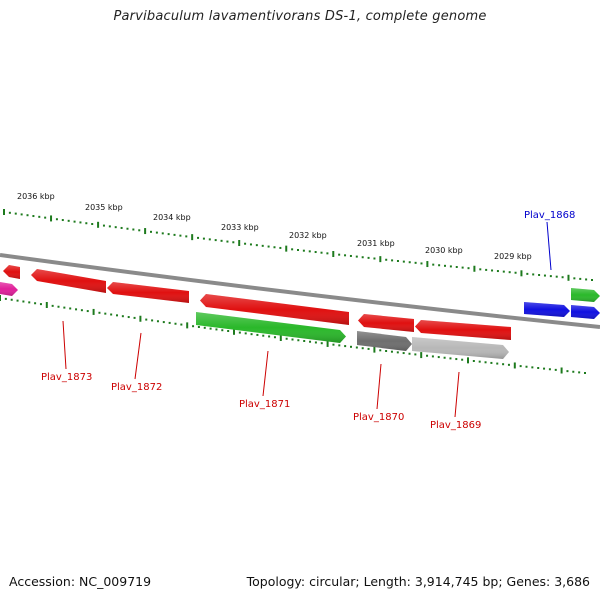 This screenshot has width=600, height=600. I want to click on gene-arrow-plav-1873-shade, so click(68, 281).